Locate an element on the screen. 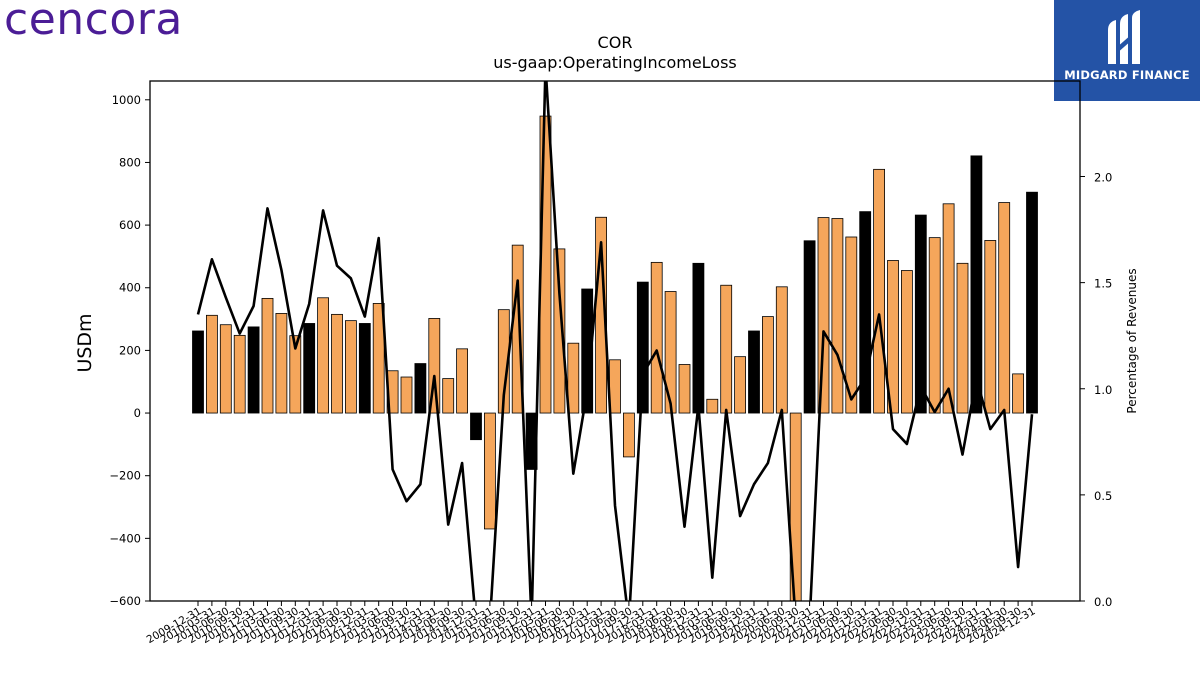  midgard-finance-logo: MIDGARD FINANCE is located at coordinates (1127, 50).